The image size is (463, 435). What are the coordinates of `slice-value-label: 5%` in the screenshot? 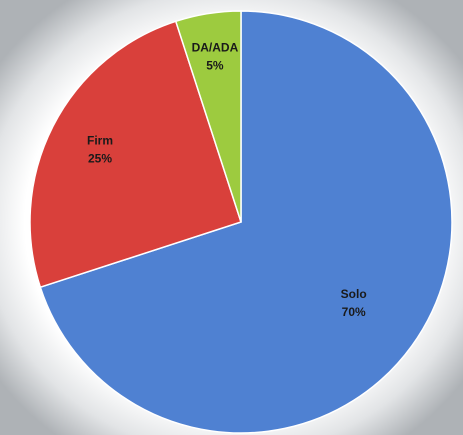 It's located at (215, 66).